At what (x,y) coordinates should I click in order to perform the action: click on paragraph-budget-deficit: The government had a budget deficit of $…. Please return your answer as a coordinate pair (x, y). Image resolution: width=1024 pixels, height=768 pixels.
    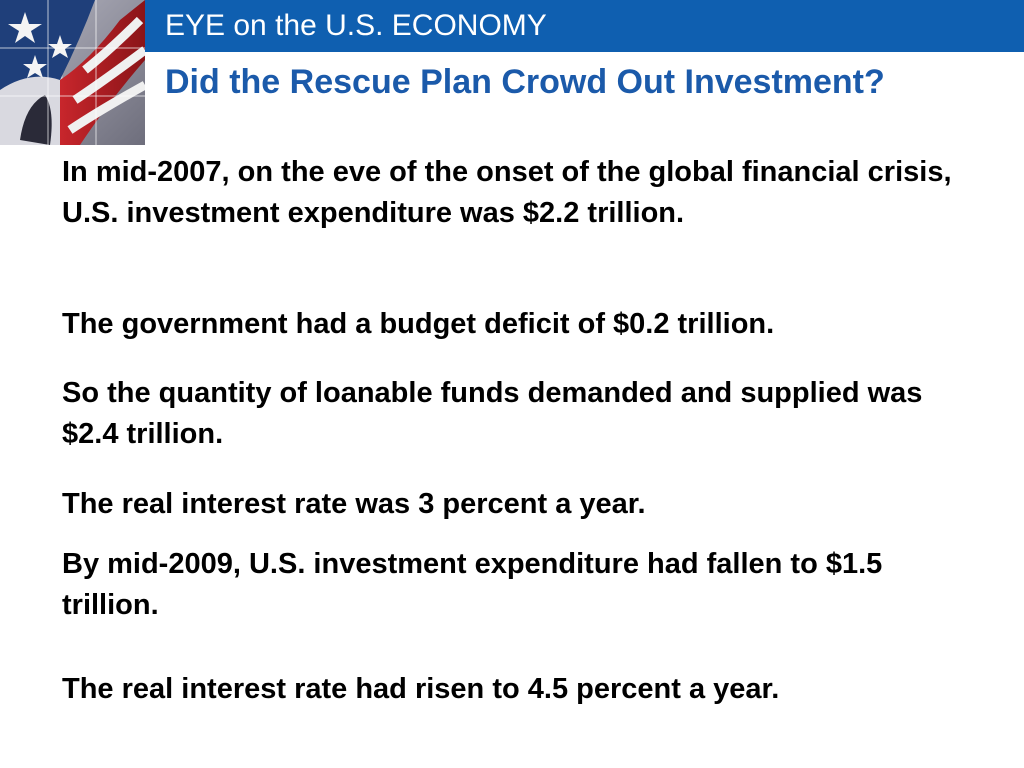
    Looking at the image, I should click on (418, 324).